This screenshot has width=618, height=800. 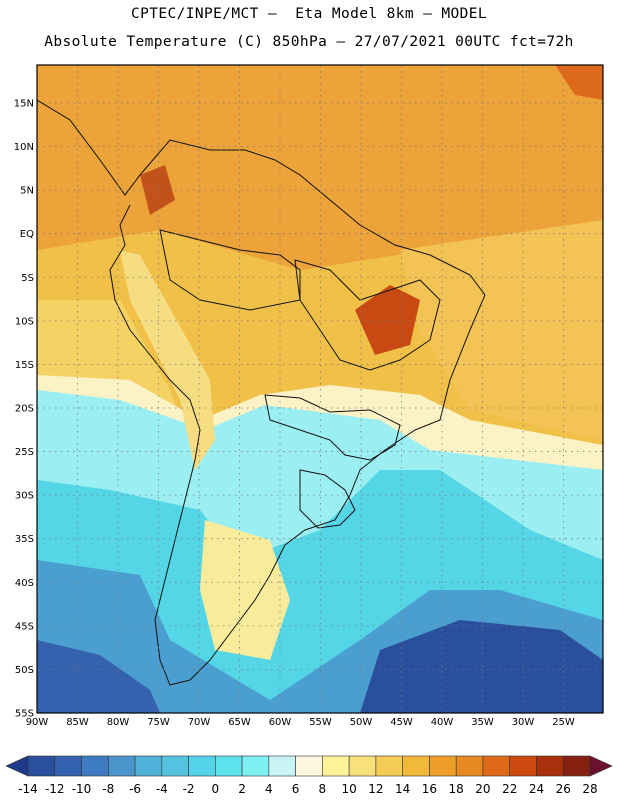 I want to click on argentina-warm-patch, so click(x=245, y=590).